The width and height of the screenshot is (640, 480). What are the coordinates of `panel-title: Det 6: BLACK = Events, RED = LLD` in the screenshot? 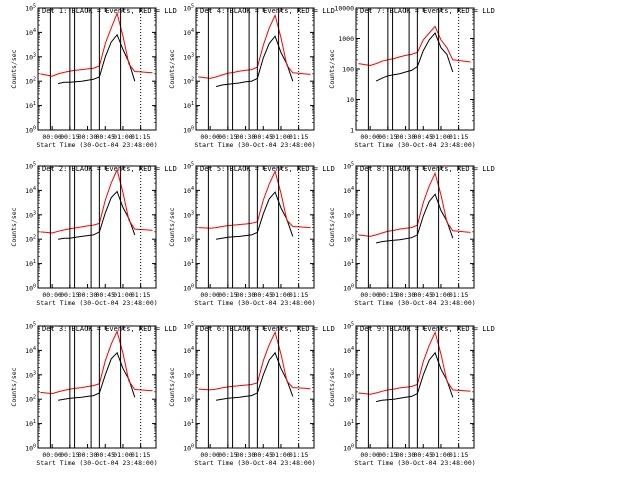 It's located at (267, 329).